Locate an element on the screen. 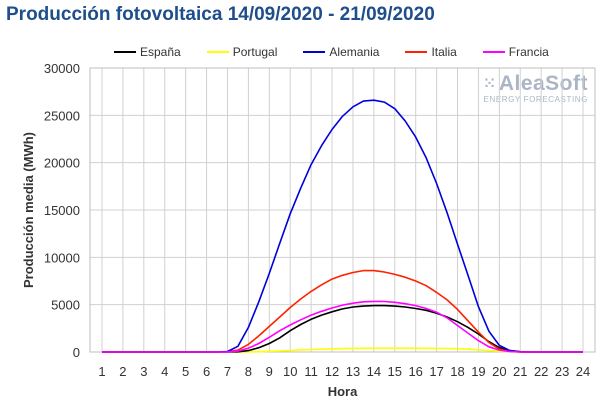 This screenshot has height=416, width=600. x-tick-label-16: 17 is located at coordinates (436, 371).